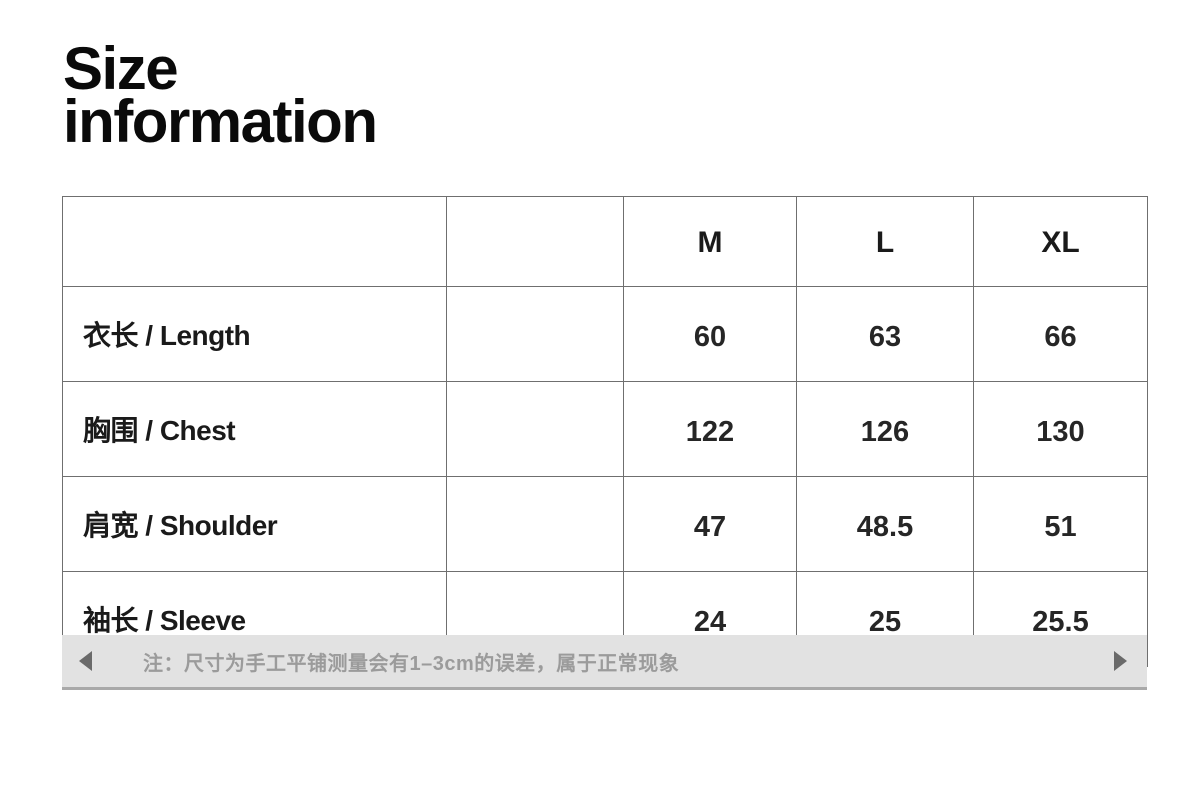 The width and height of the screenshot is (1200, 791). What do you see at coordinates (710, 429) in the screenshot?
I see `chest-m-value: 122` at bounding box center [710, 429].